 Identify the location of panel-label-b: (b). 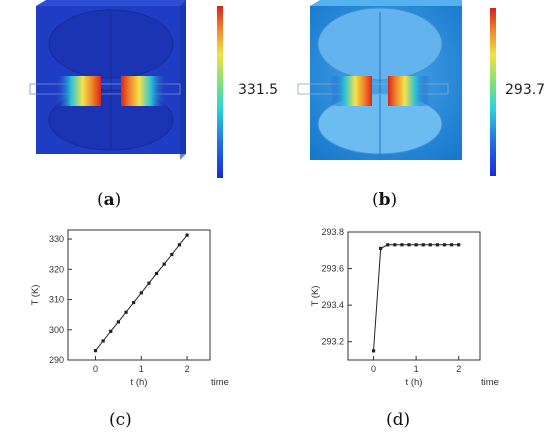
(385, 200).